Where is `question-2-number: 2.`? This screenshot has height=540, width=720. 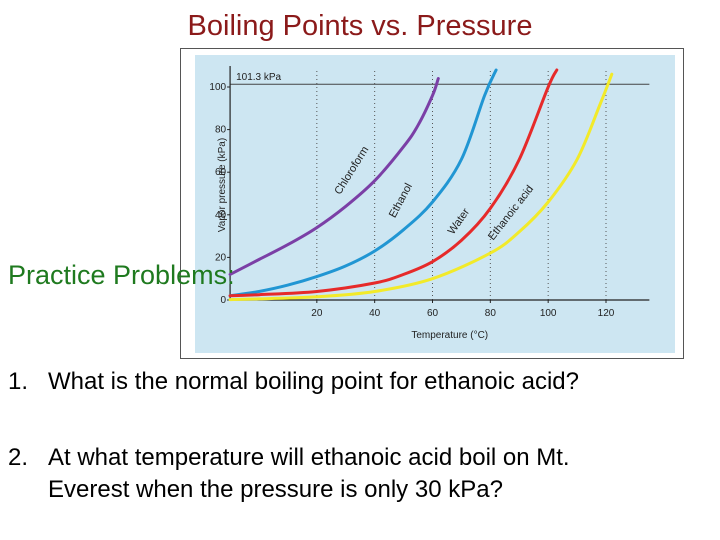 question-2-number: 2. is located at coordinates (18, 457).